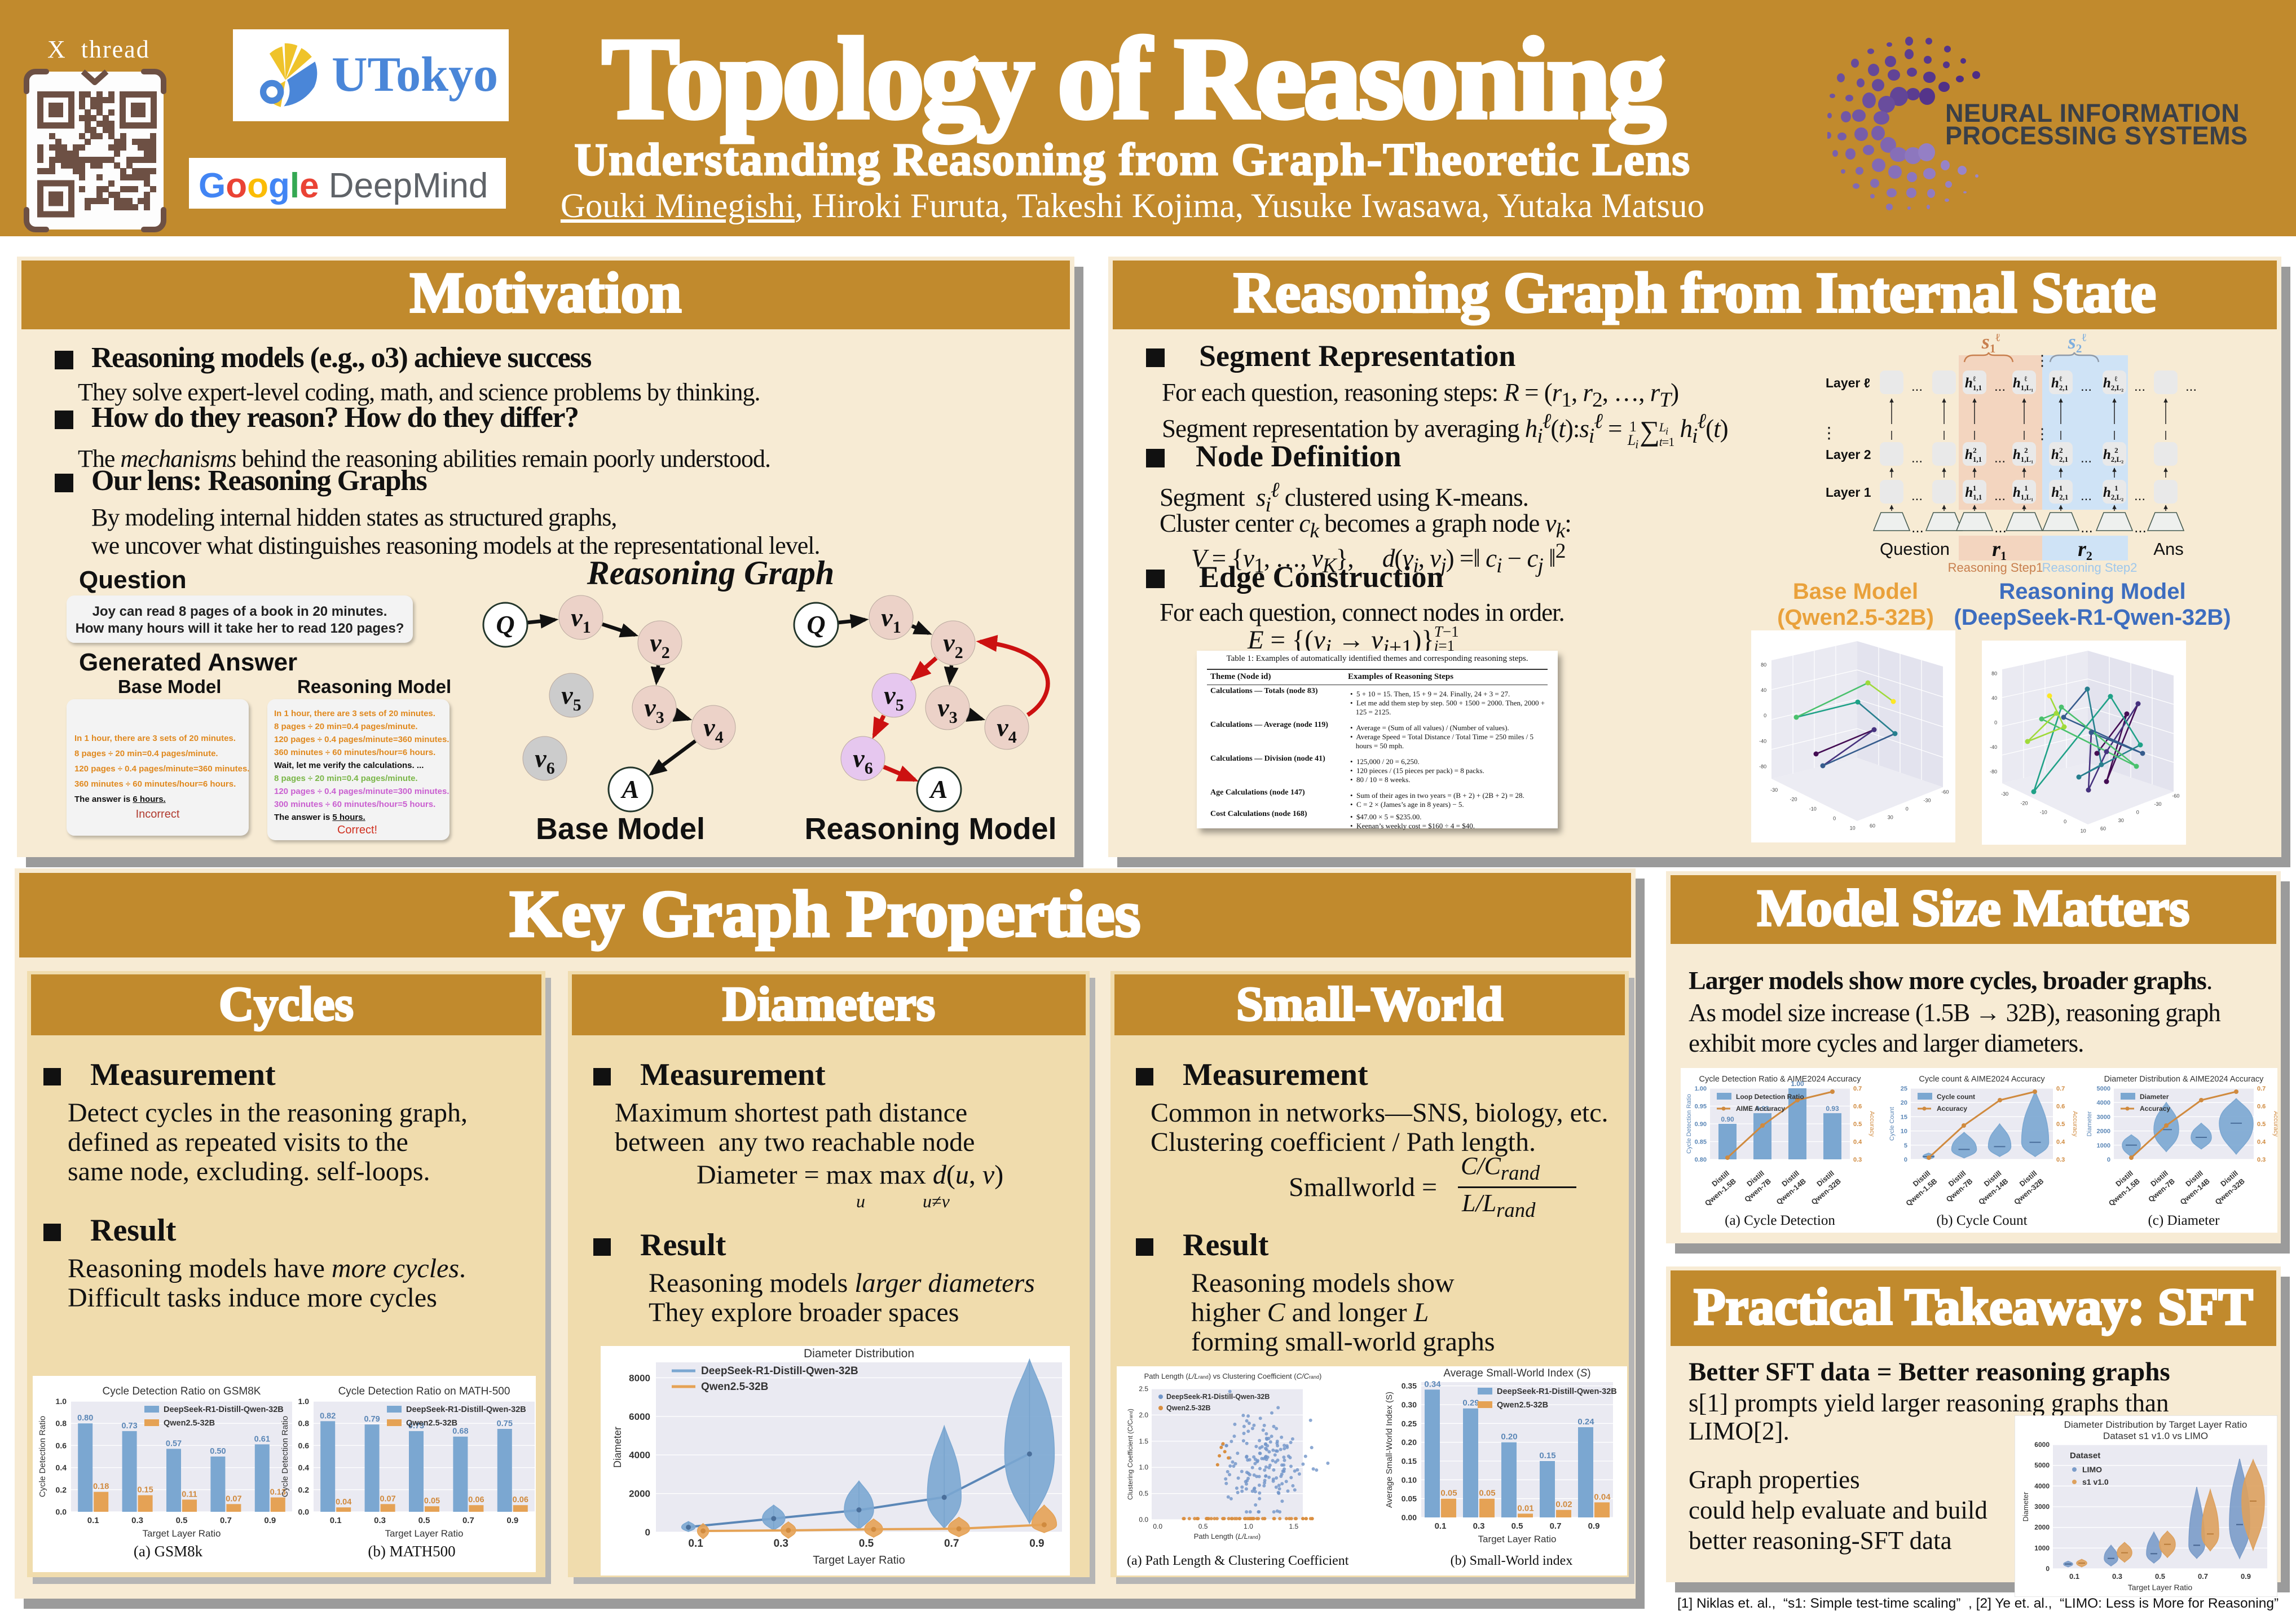 This screenshot has width=2296, height=1624. I want to click on svg-text: 0.61, so click(262, 1439).